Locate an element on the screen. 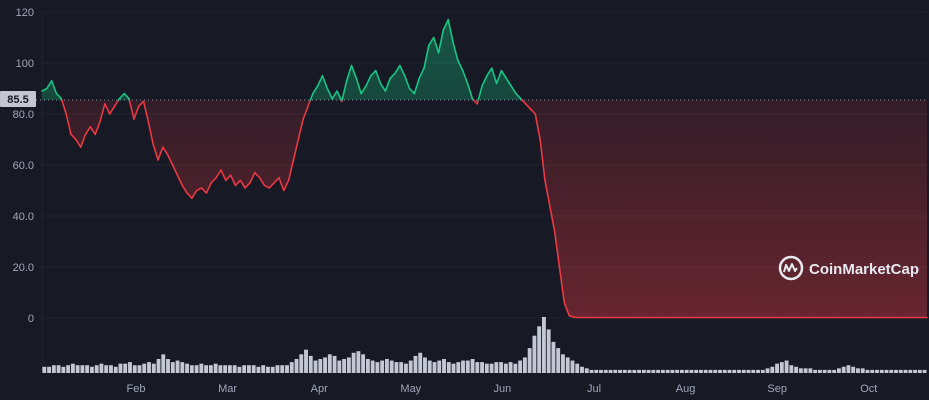 The width and height of the screenshot is (929, 400). x-tick-label: Jun is located at coordinates (503, 389).